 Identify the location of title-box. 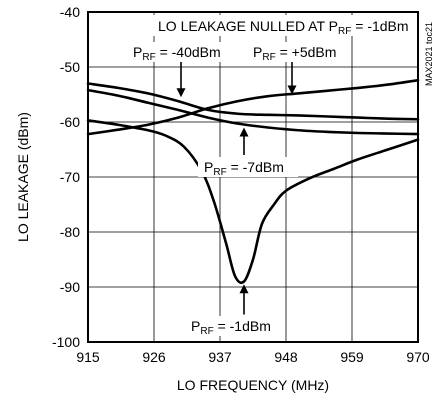
(281, 25).